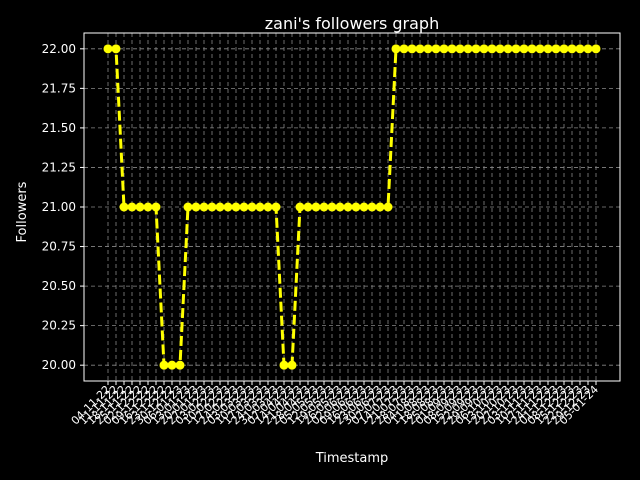  Describe the element at coordinates (59, 286) in the screenshot. I see `y-tick-label: 20.50` at that location.